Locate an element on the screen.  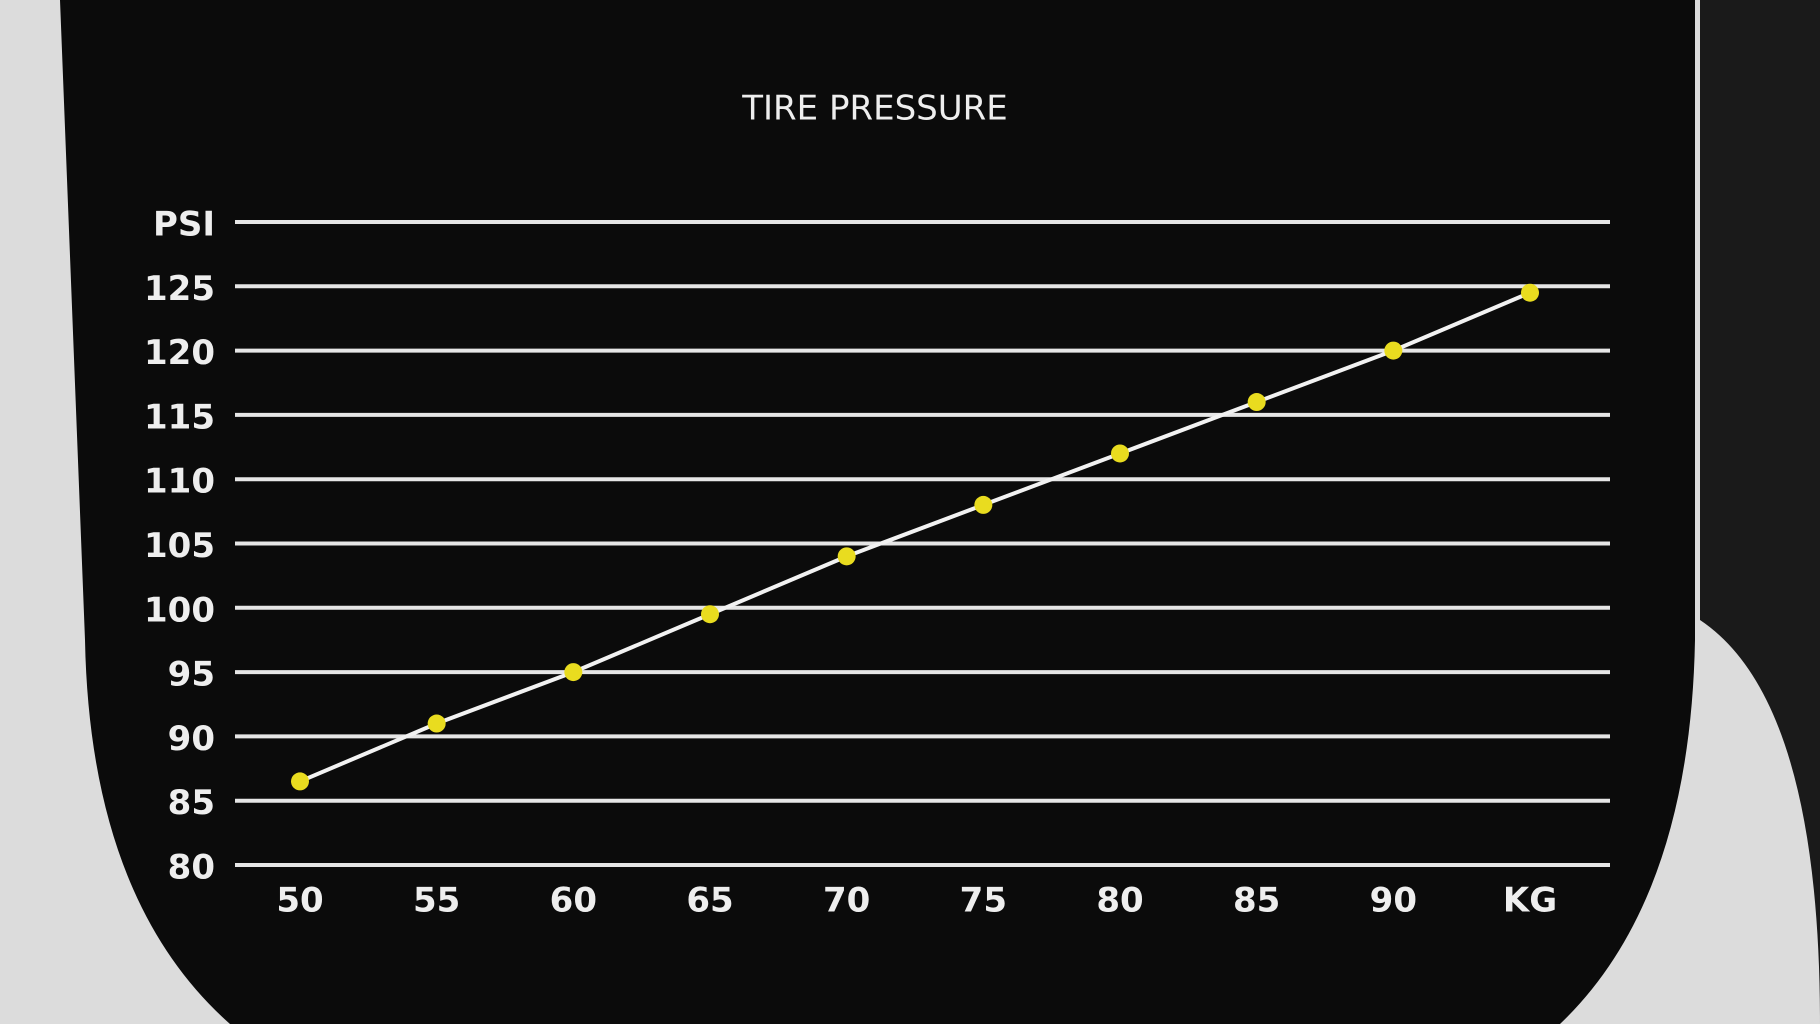
y-tick-label: 115 is located at coordinates (179, 417).